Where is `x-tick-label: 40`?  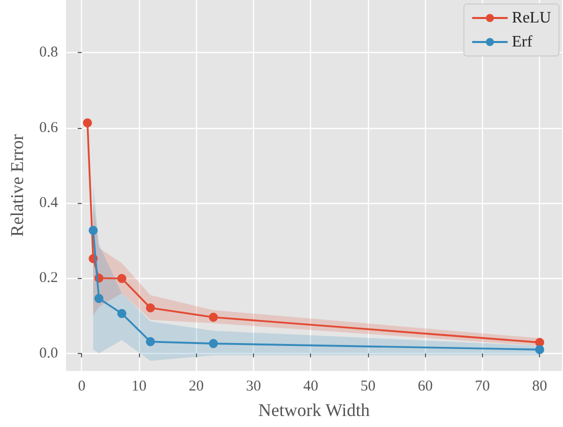 x-tick-label: 40 is located at coordinates (310, 386).